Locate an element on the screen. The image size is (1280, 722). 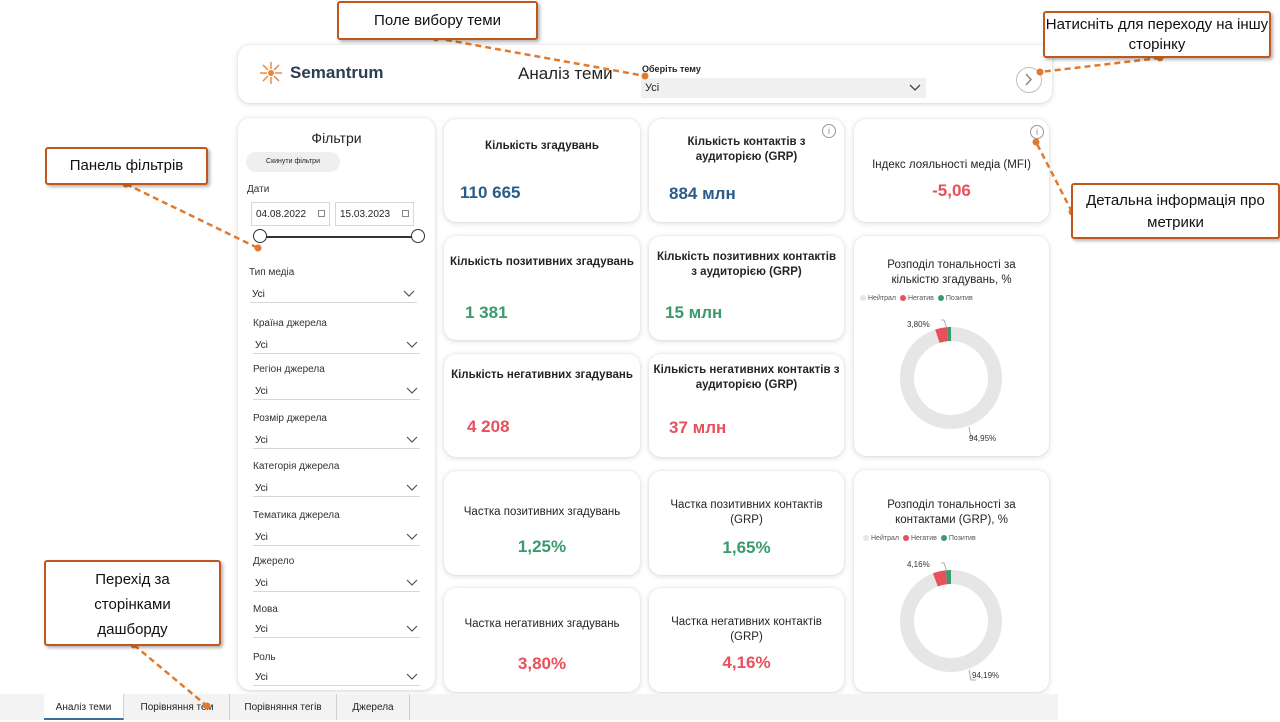
tab-topic-analysis: Аналіз теми is located at coordinates (84, 707).